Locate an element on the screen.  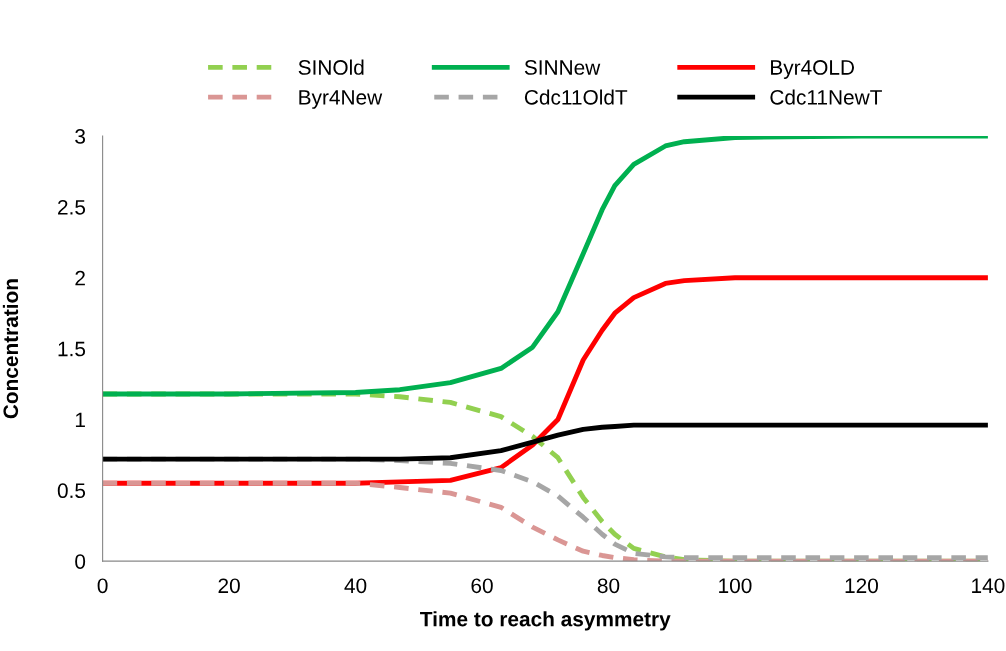
y-tick-label: 1 is located at coordinates (80, 420).